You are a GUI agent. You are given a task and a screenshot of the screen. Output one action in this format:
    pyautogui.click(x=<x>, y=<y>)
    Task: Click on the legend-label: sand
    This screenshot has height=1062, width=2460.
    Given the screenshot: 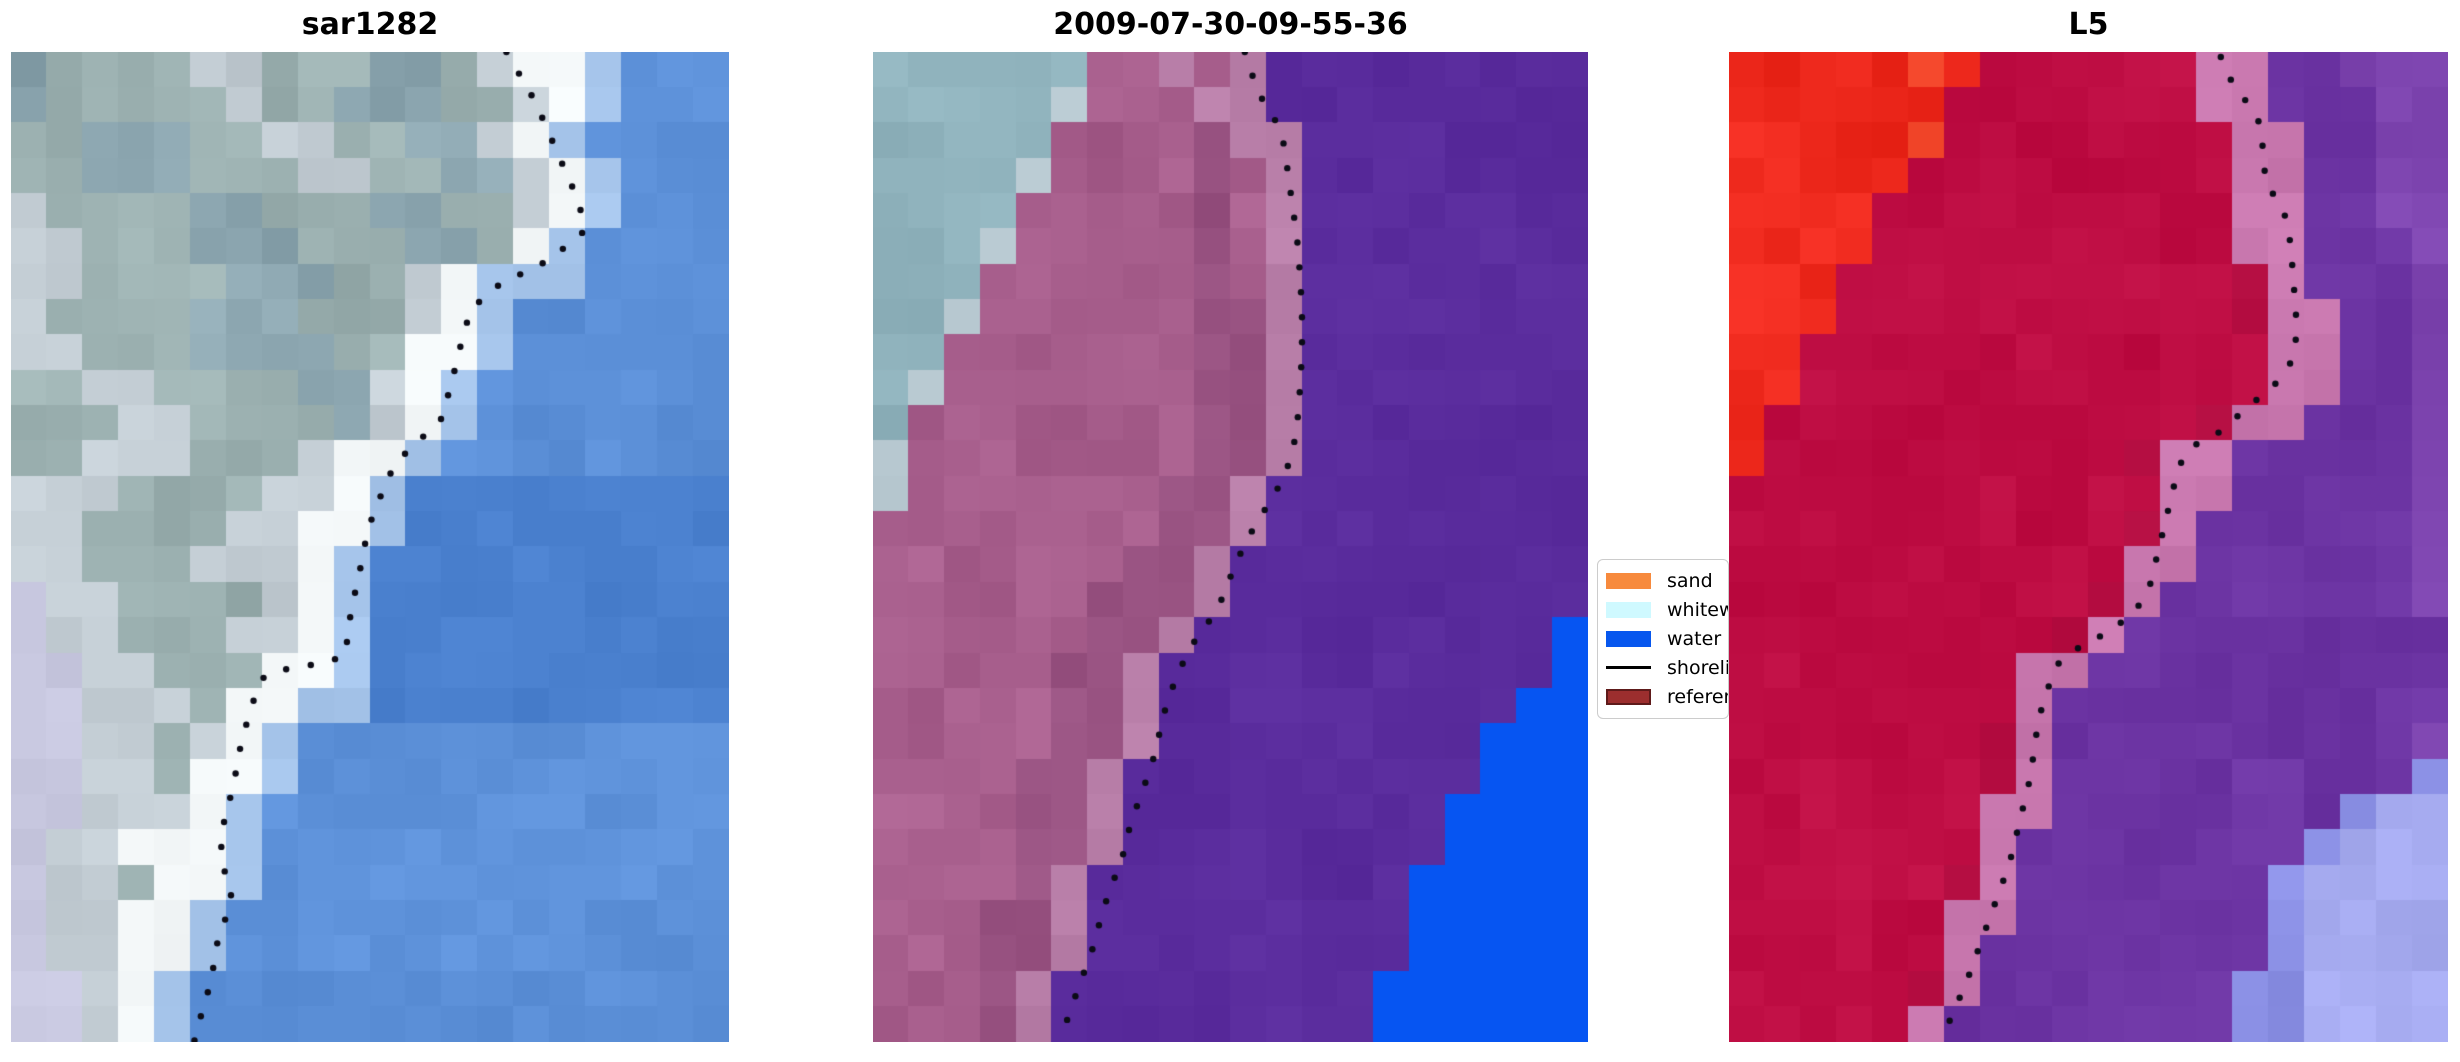 What is the action you would take?
    pyautogui.click(x=1690, y=580)
    